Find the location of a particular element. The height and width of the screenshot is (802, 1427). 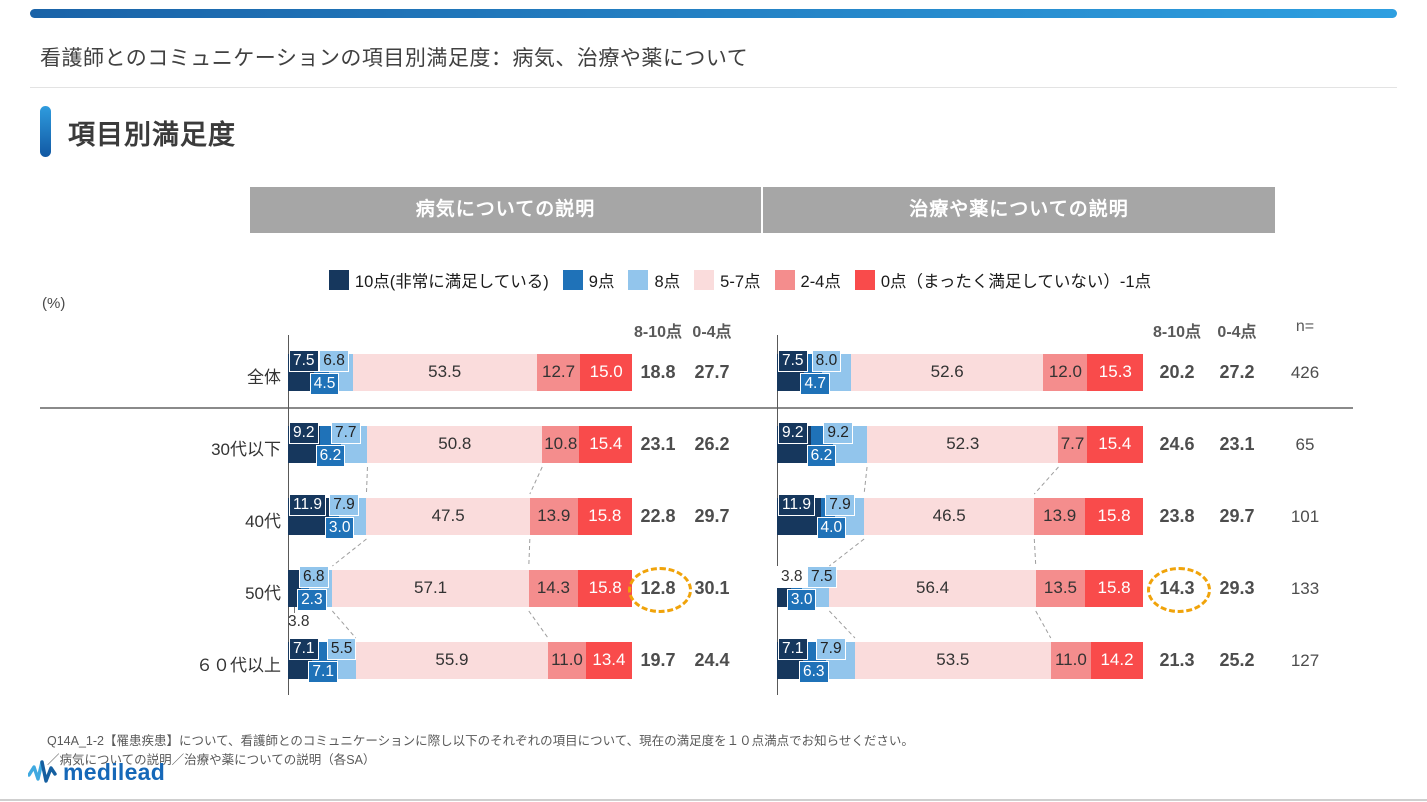

n-value: 133 is located at coordinates (1305, 588).